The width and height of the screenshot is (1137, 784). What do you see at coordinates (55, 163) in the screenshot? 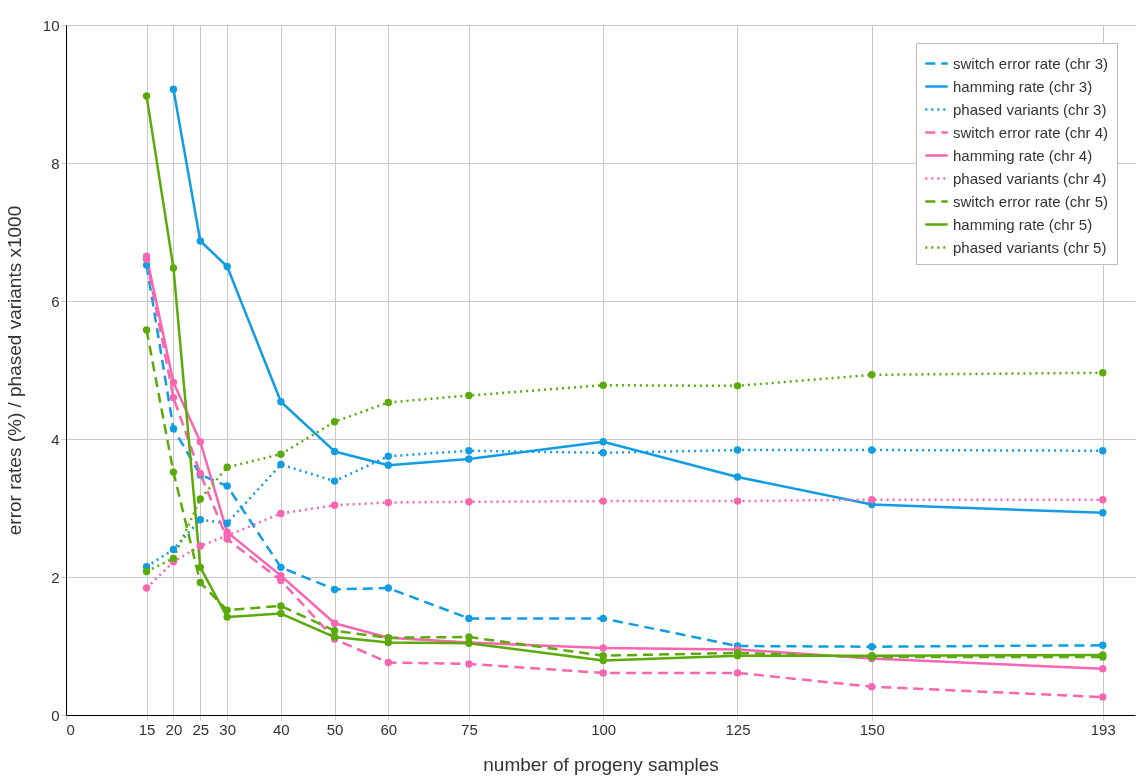
I see `y-tick-label: 8` at bounding box center [55, 163].